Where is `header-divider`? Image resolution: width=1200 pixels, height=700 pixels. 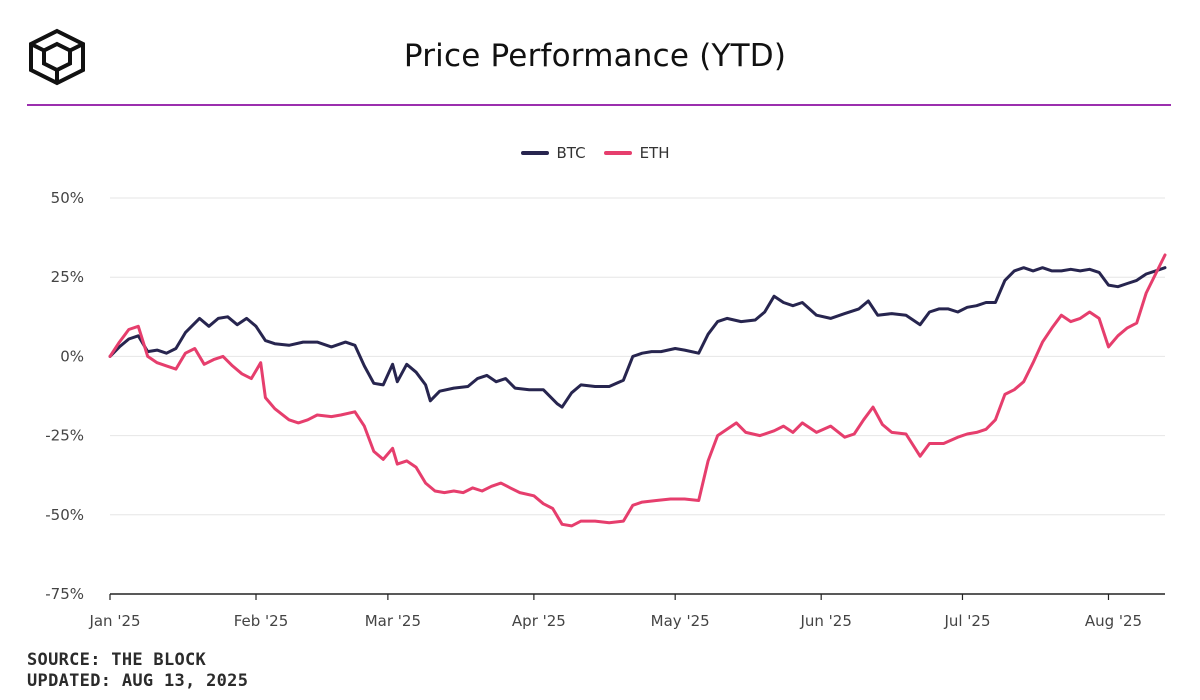 header-divider is located at coordinates (599, 105).